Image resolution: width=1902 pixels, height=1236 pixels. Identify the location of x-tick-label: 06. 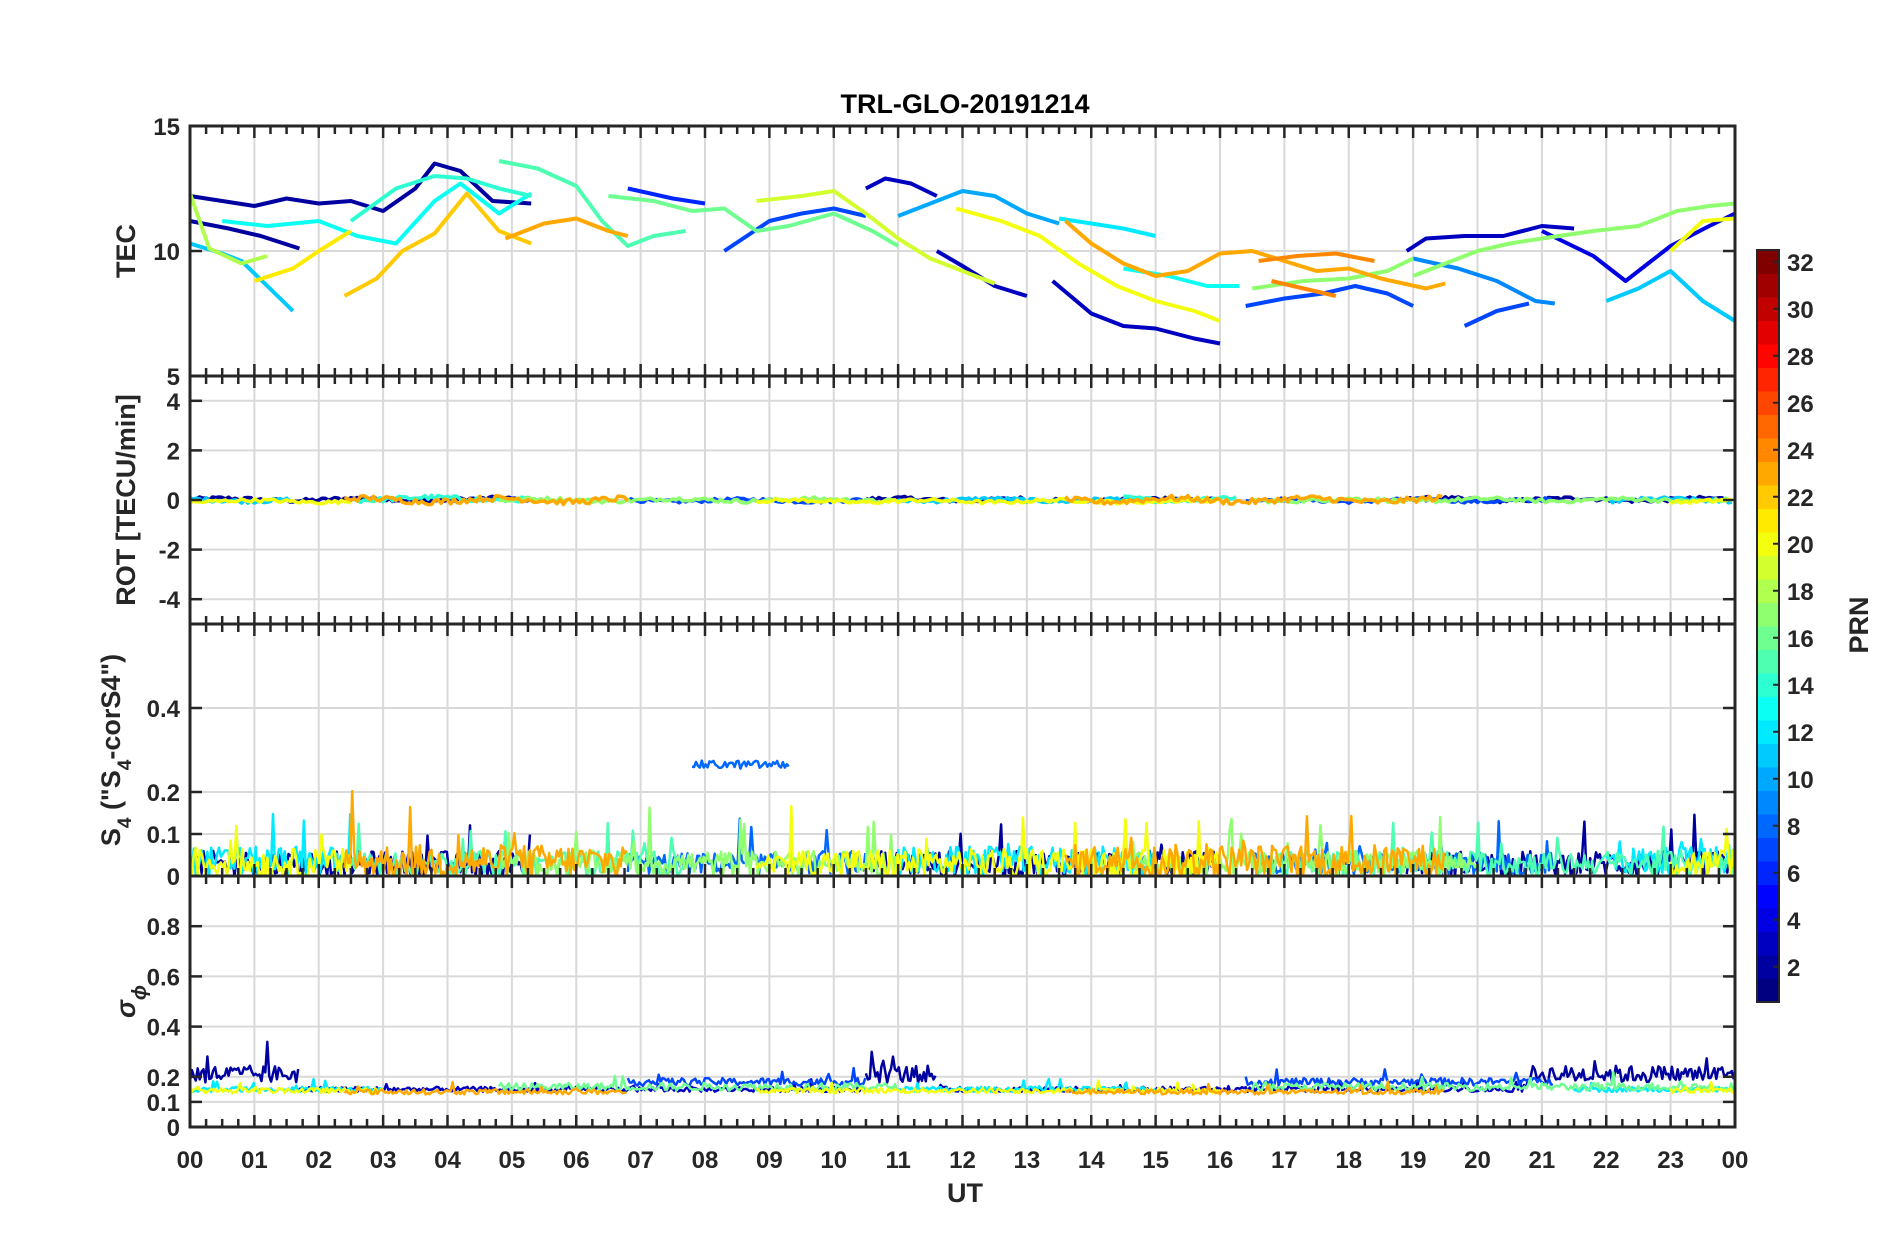
(576, 1160).